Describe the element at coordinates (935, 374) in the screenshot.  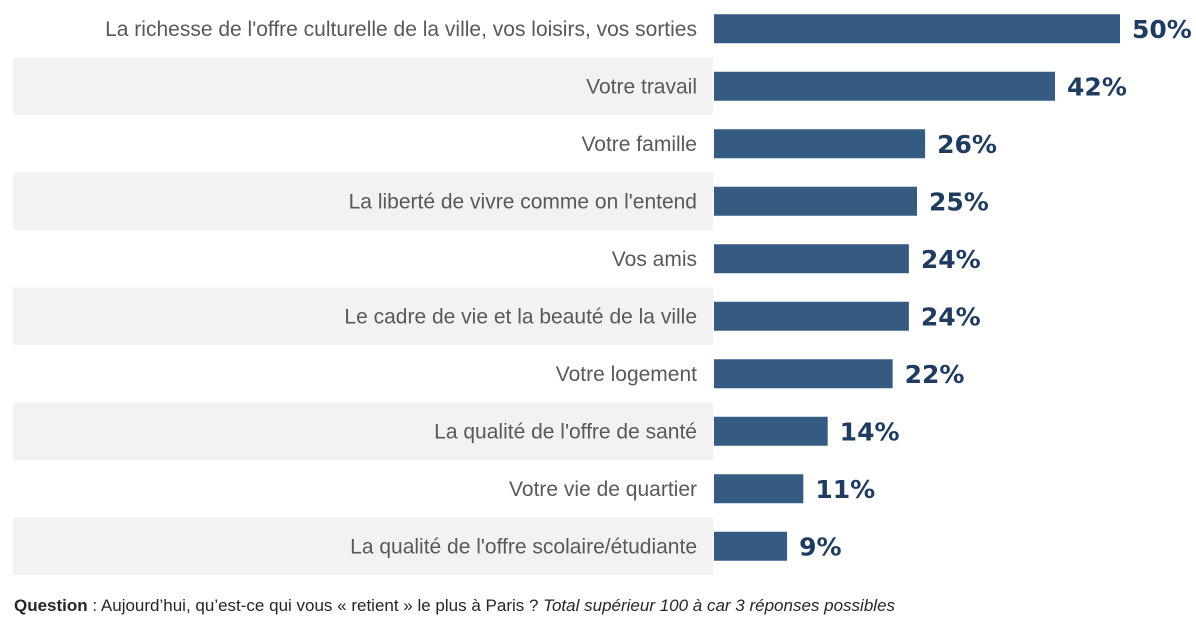
I see `value-label: 22%` at that location.